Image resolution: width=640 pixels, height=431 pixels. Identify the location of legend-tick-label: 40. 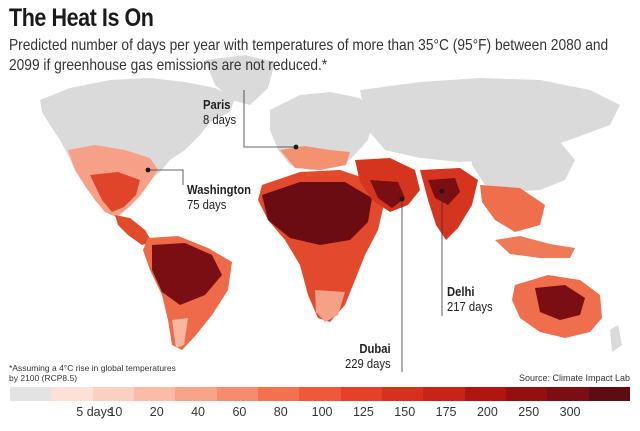
(198, 412).